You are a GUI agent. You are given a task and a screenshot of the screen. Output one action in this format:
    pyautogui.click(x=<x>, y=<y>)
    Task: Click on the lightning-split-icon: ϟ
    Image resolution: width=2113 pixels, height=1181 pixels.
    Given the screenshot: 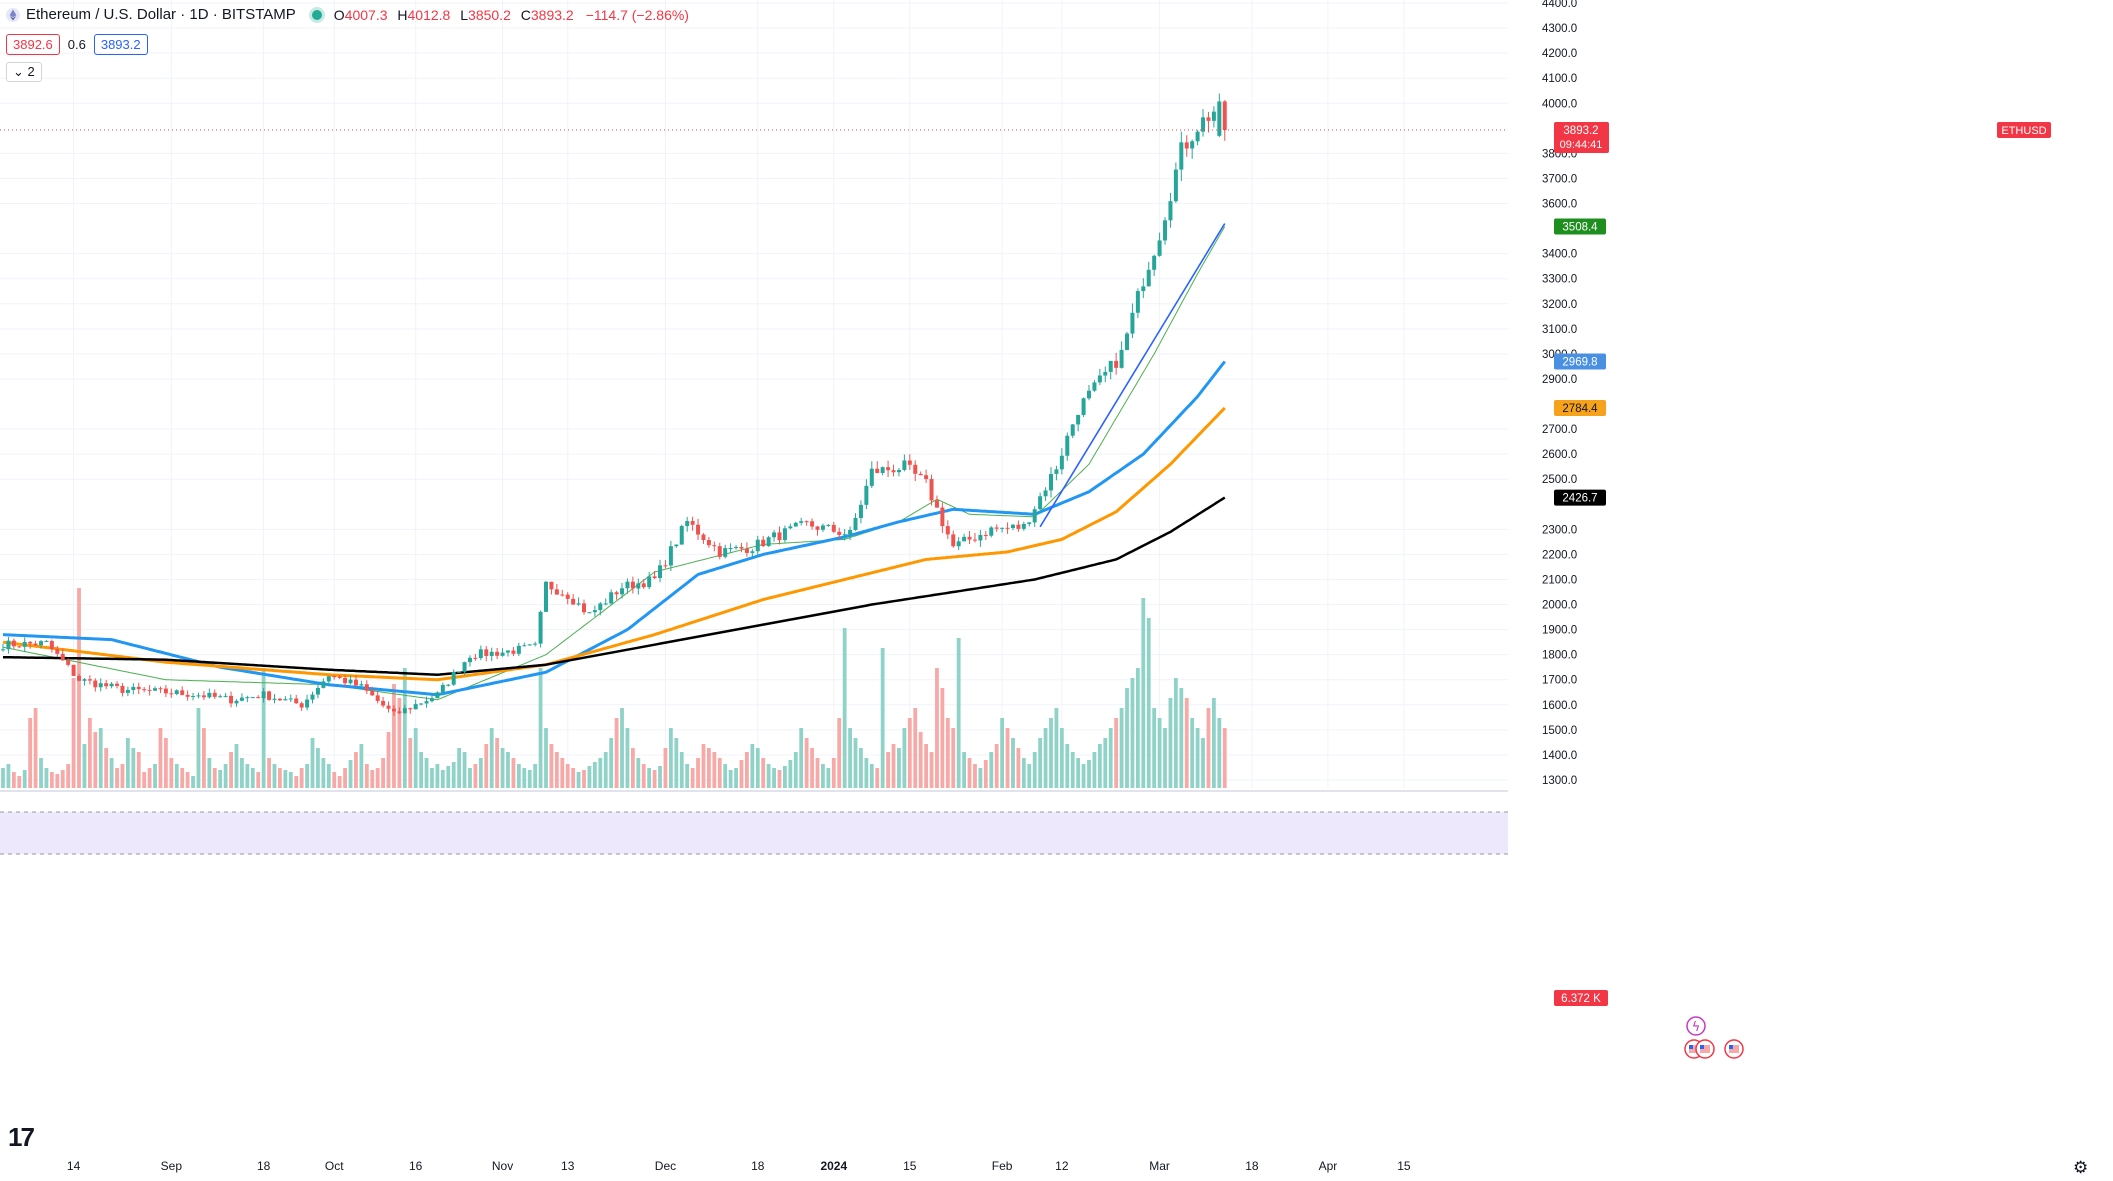 What is the action you would take?
    pyautogui.click(x=1696, y=1026)
    